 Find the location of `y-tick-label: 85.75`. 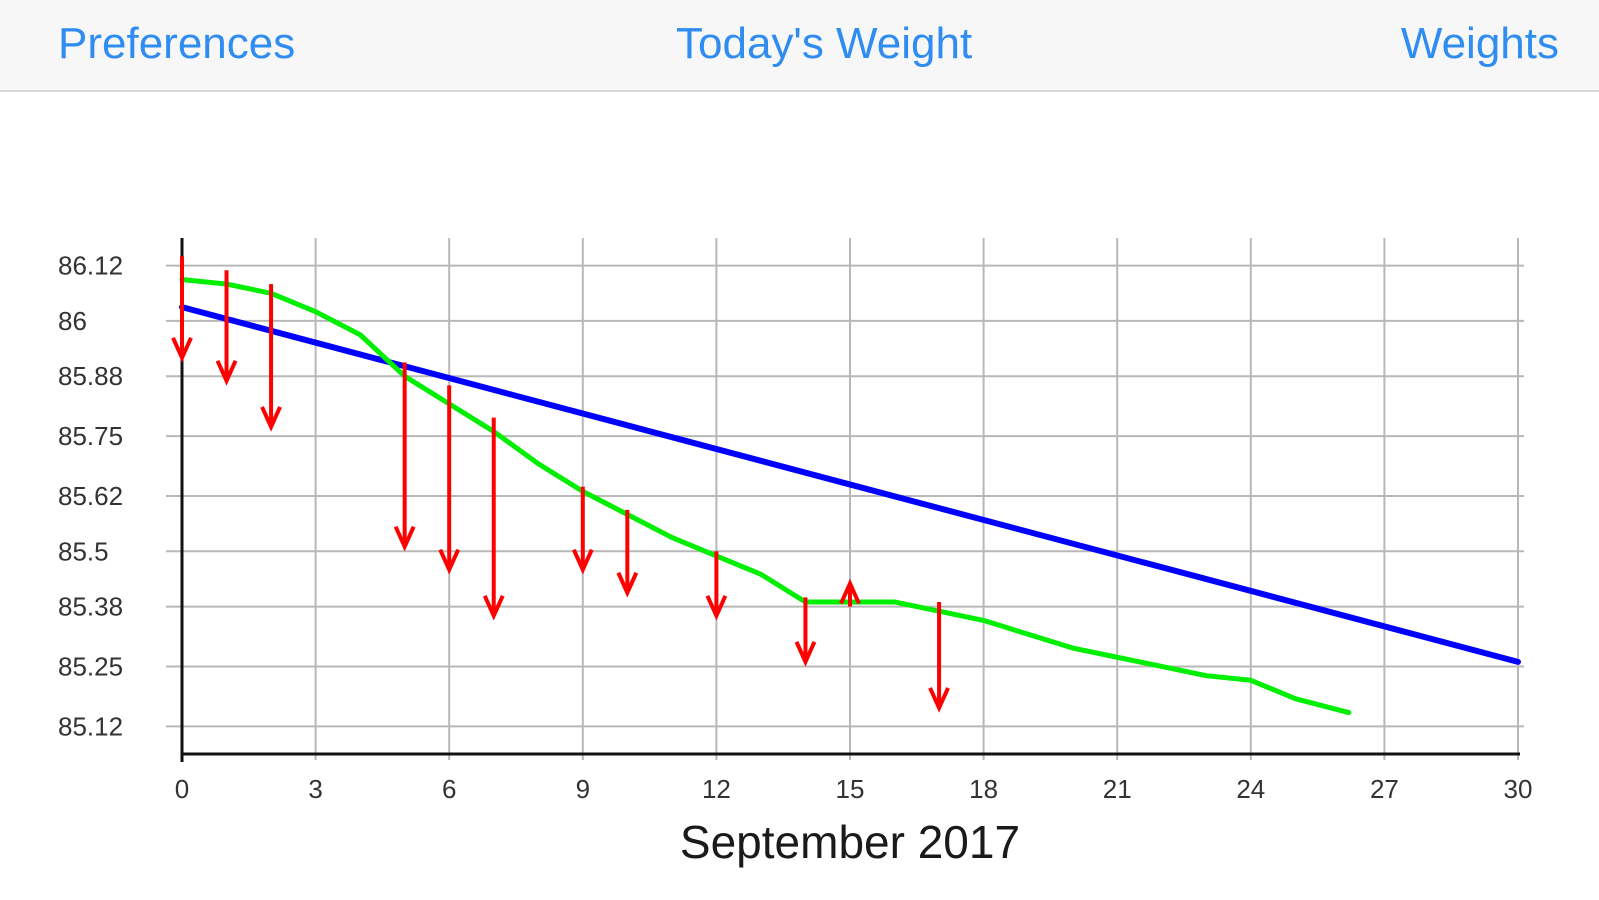

y-tick-label: 85.75 is located at coordinates (90, 436).